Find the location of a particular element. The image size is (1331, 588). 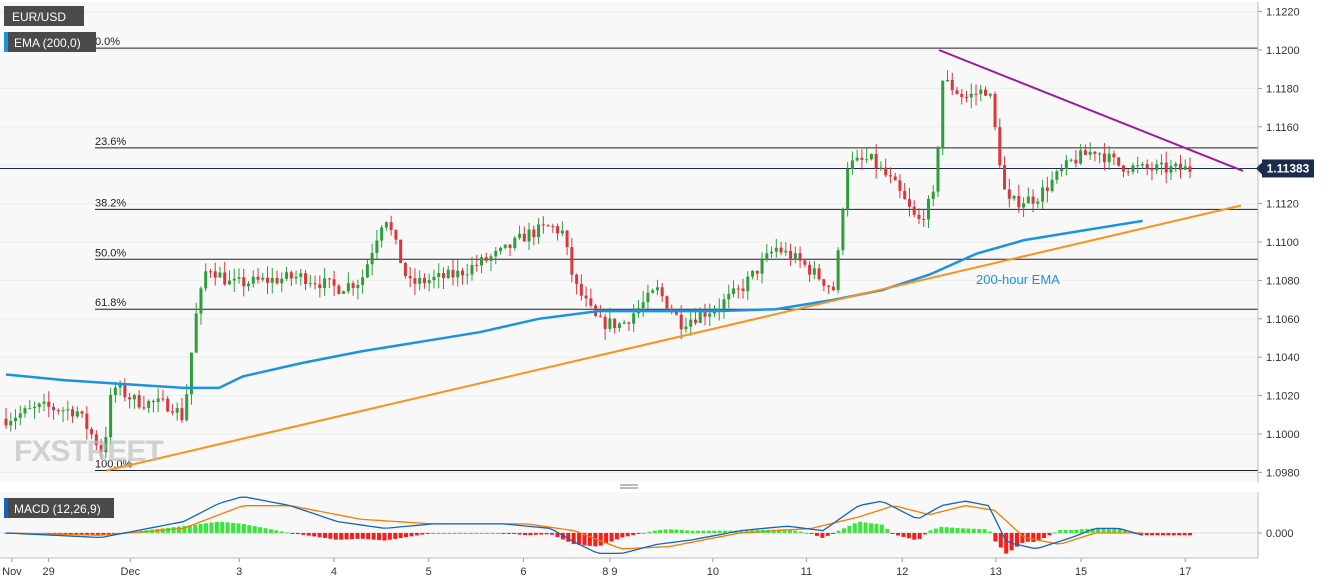

macd-label-box: MACD (12,26,9) is located at coordinates (59, 508).